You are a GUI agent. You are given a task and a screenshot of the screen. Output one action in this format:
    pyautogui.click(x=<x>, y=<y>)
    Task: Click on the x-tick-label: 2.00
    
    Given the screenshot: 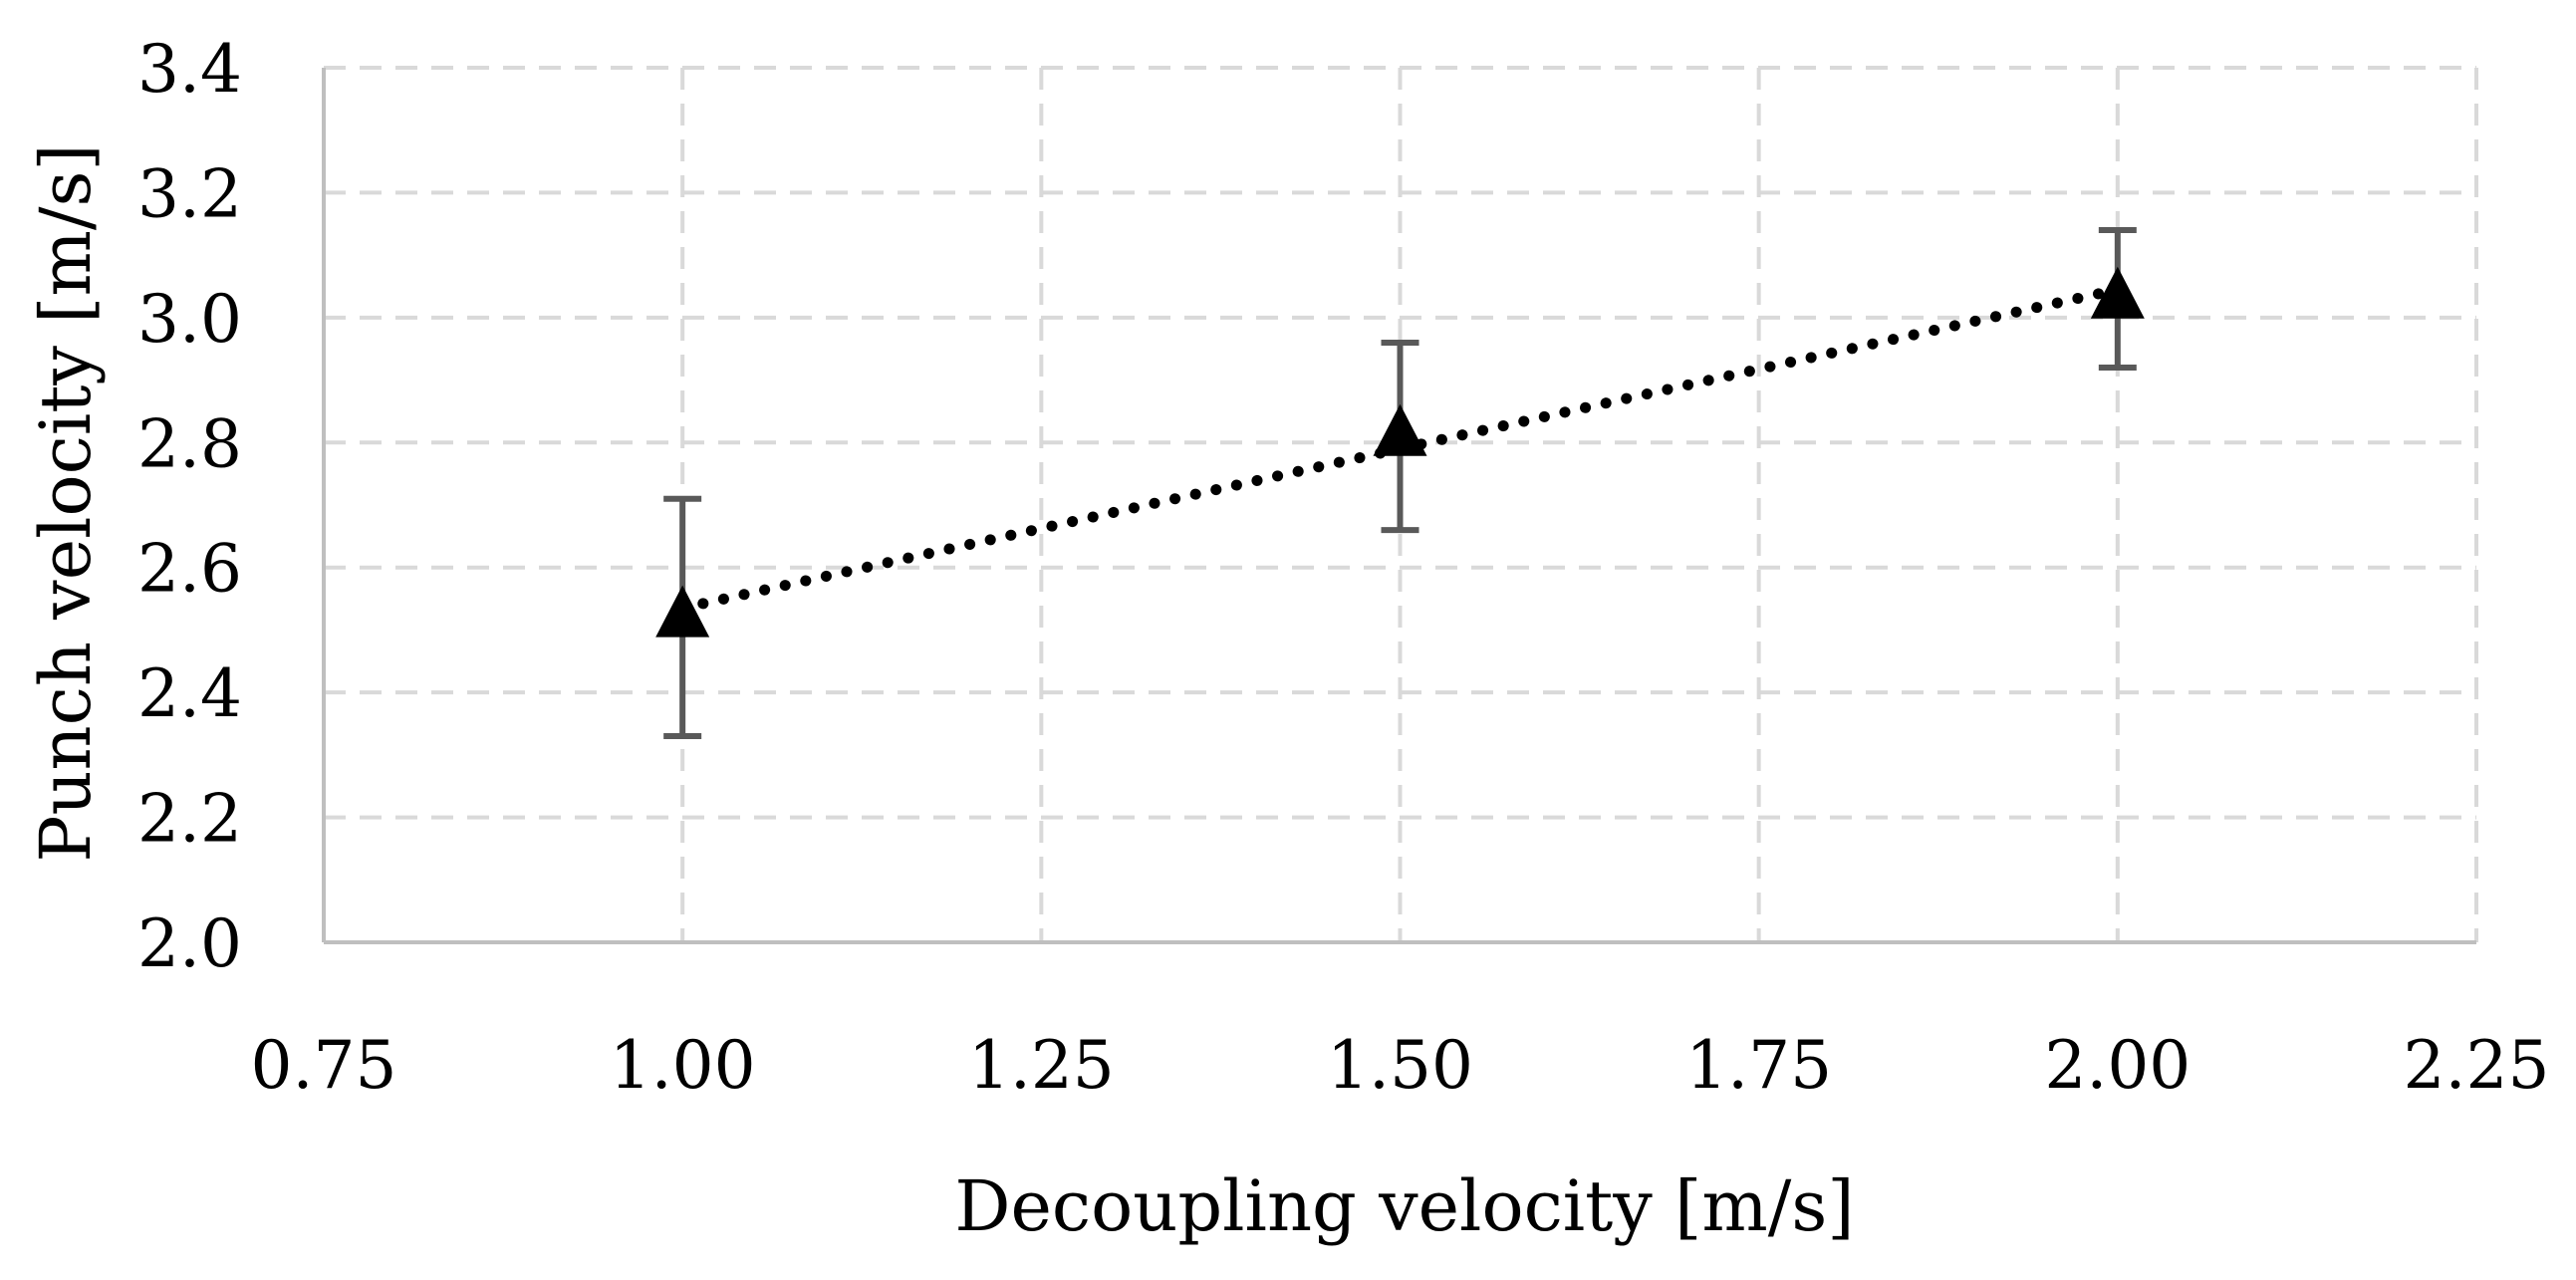 What is the action you would take?
    pyautogui.click(x=2117, y=1065)
    